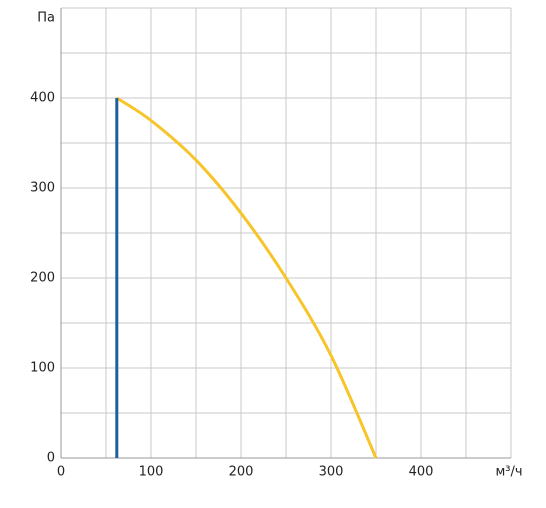 This screenshot has width=546, height=508. Describe the element at coordinates (42, 98) in the screenshot. I see `y-tick-label: 400` at that location.